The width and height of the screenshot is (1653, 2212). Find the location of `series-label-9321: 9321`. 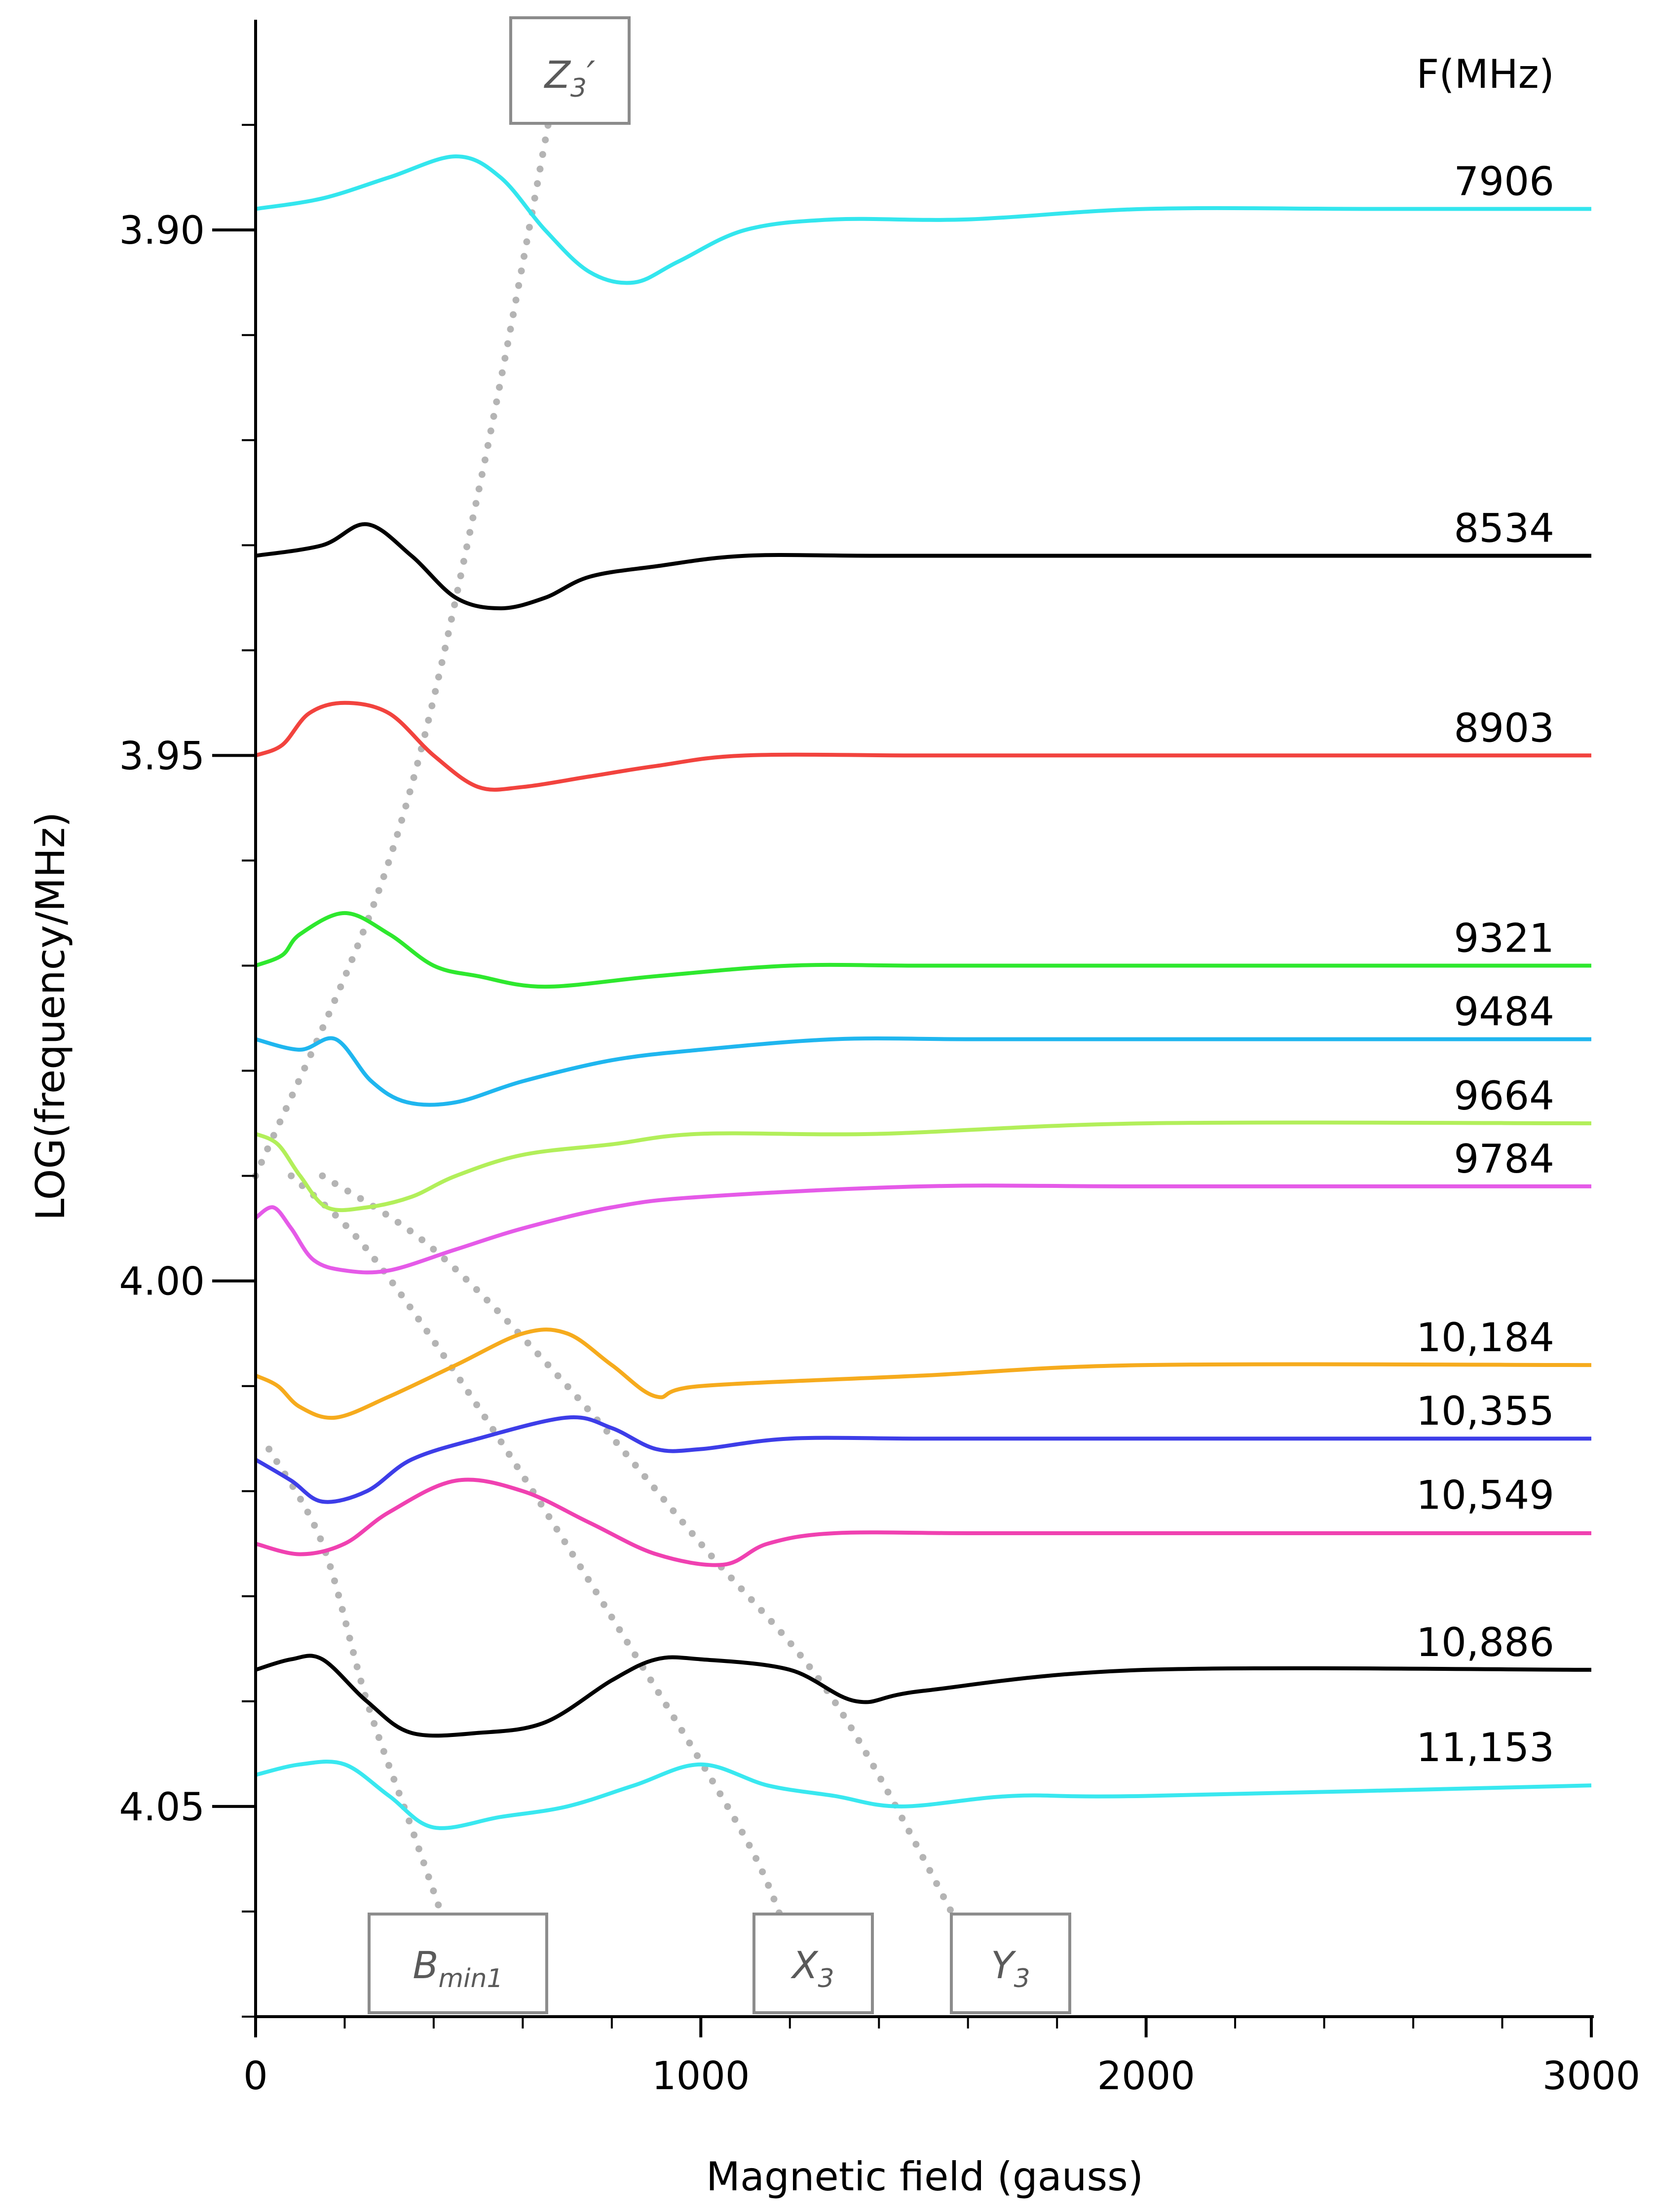

series-label-9321: 9321 is located at coordinates (1504, 938).